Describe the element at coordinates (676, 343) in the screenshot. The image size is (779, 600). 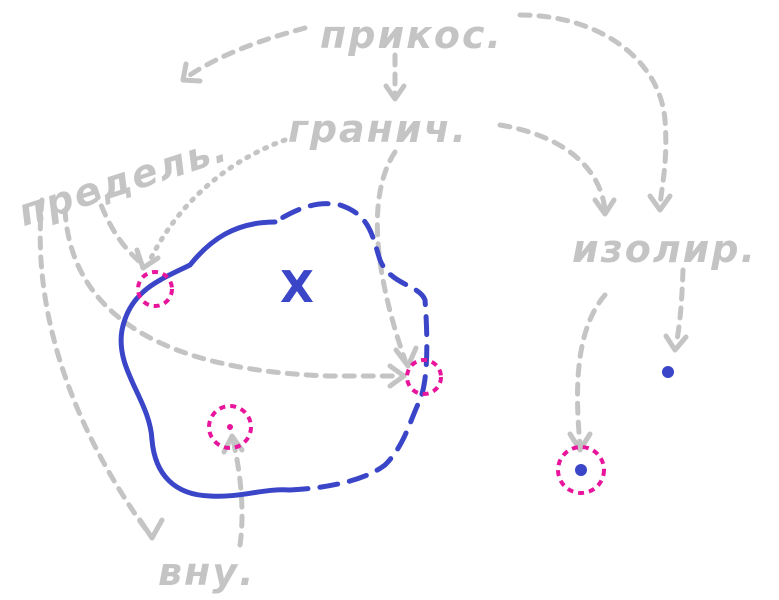
I see `arrowhead-isolated-to-isolated-point` at that location.